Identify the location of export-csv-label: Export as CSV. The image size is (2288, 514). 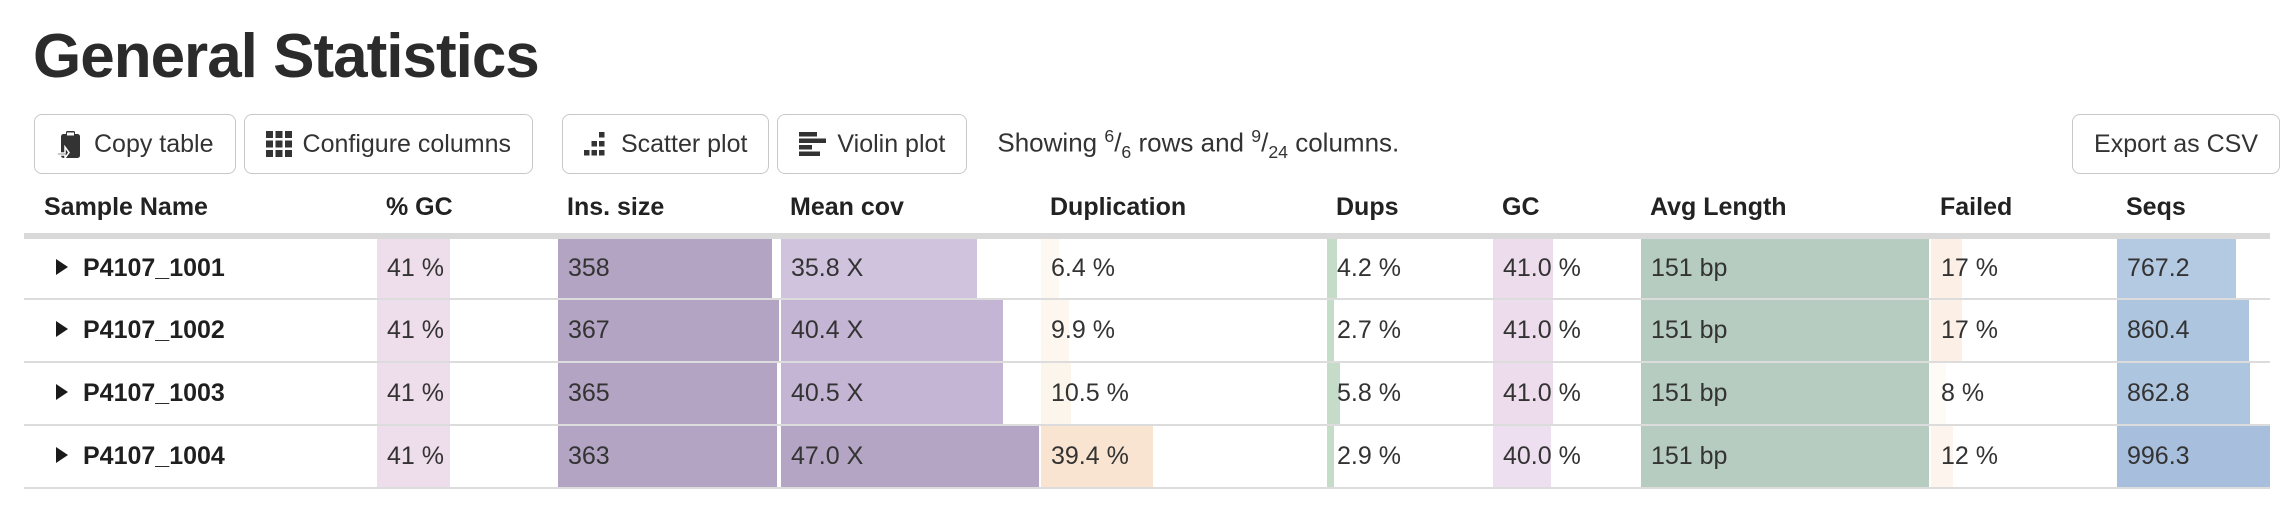
(2176, 143).